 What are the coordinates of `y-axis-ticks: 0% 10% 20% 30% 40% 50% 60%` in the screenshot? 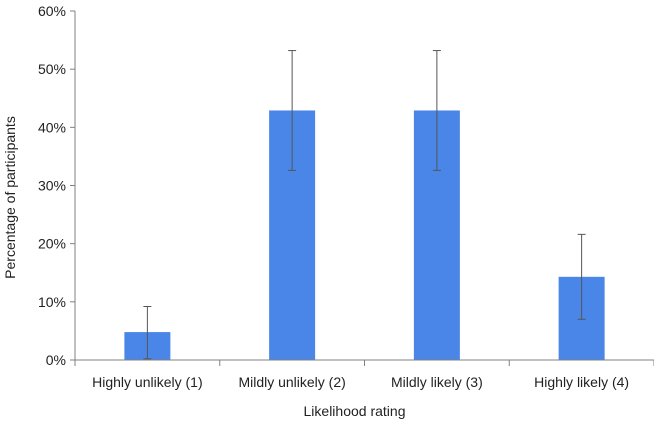 It's located at (56, 185).